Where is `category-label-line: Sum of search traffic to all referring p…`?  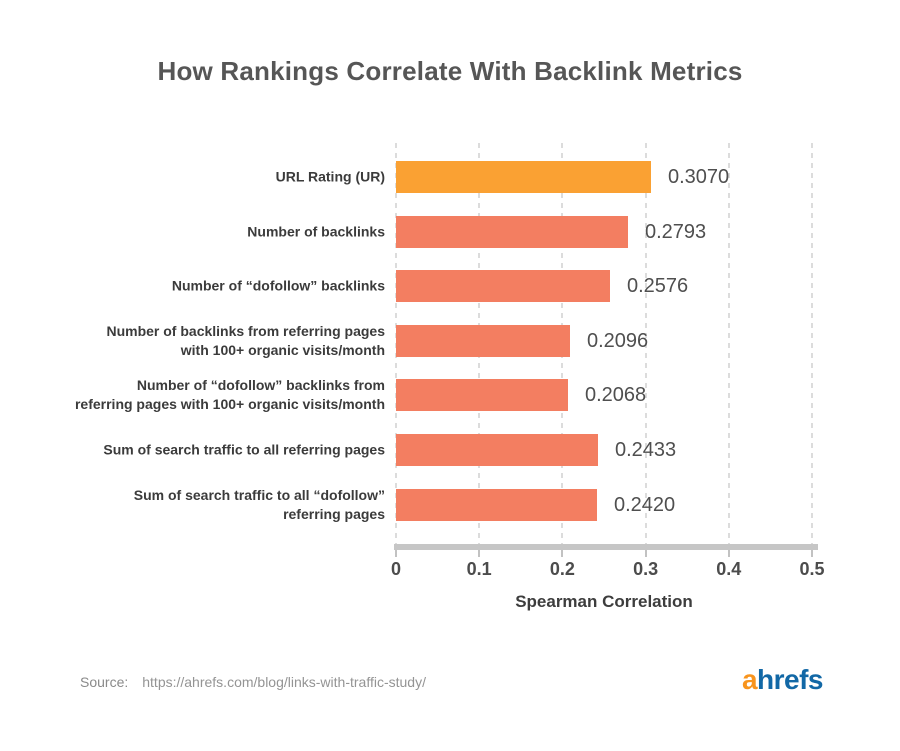
category-label-line: Sum of search traffic to all referring p… is located at coordinates (244, 449).